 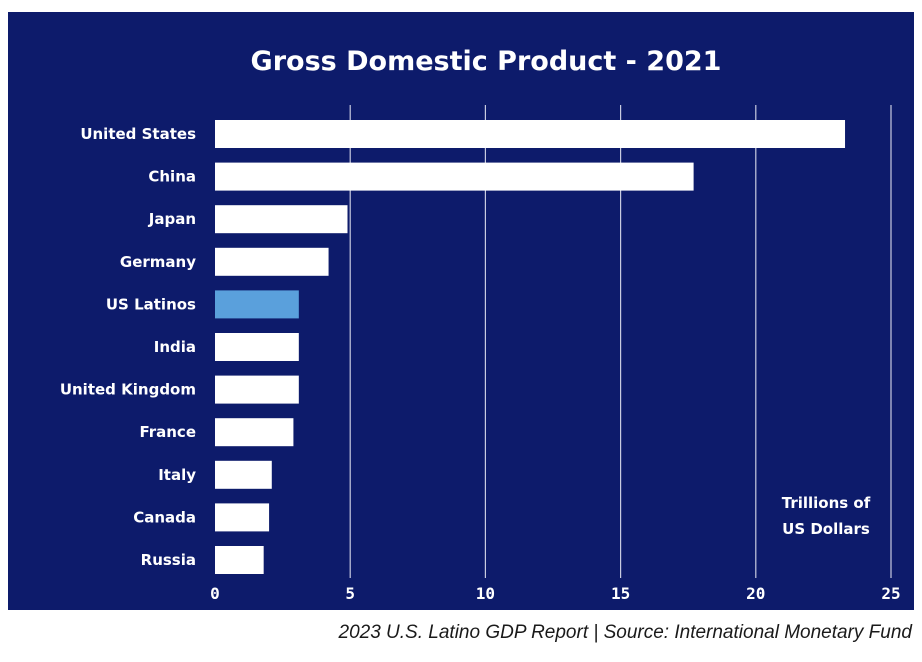 I want to click on x-tick-label-10: 10, so click(x=485, y=593).